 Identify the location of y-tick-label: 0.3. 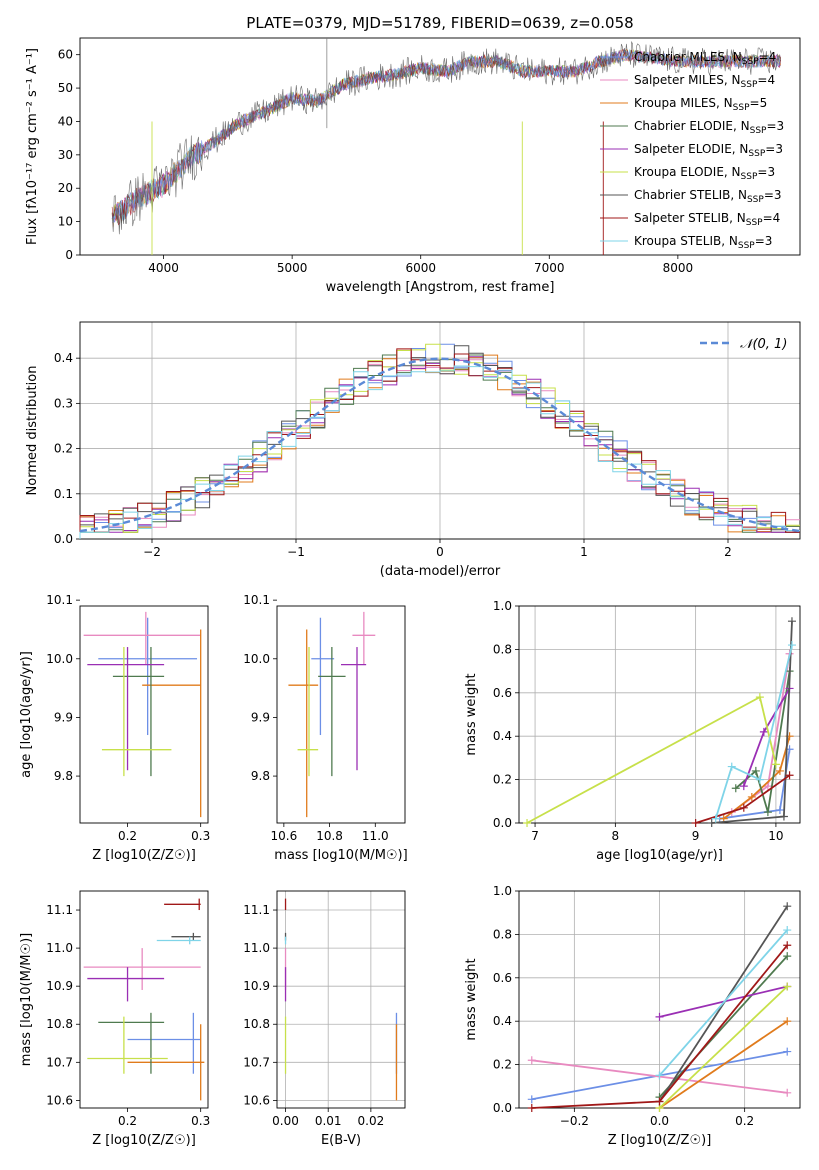
(63, 403).